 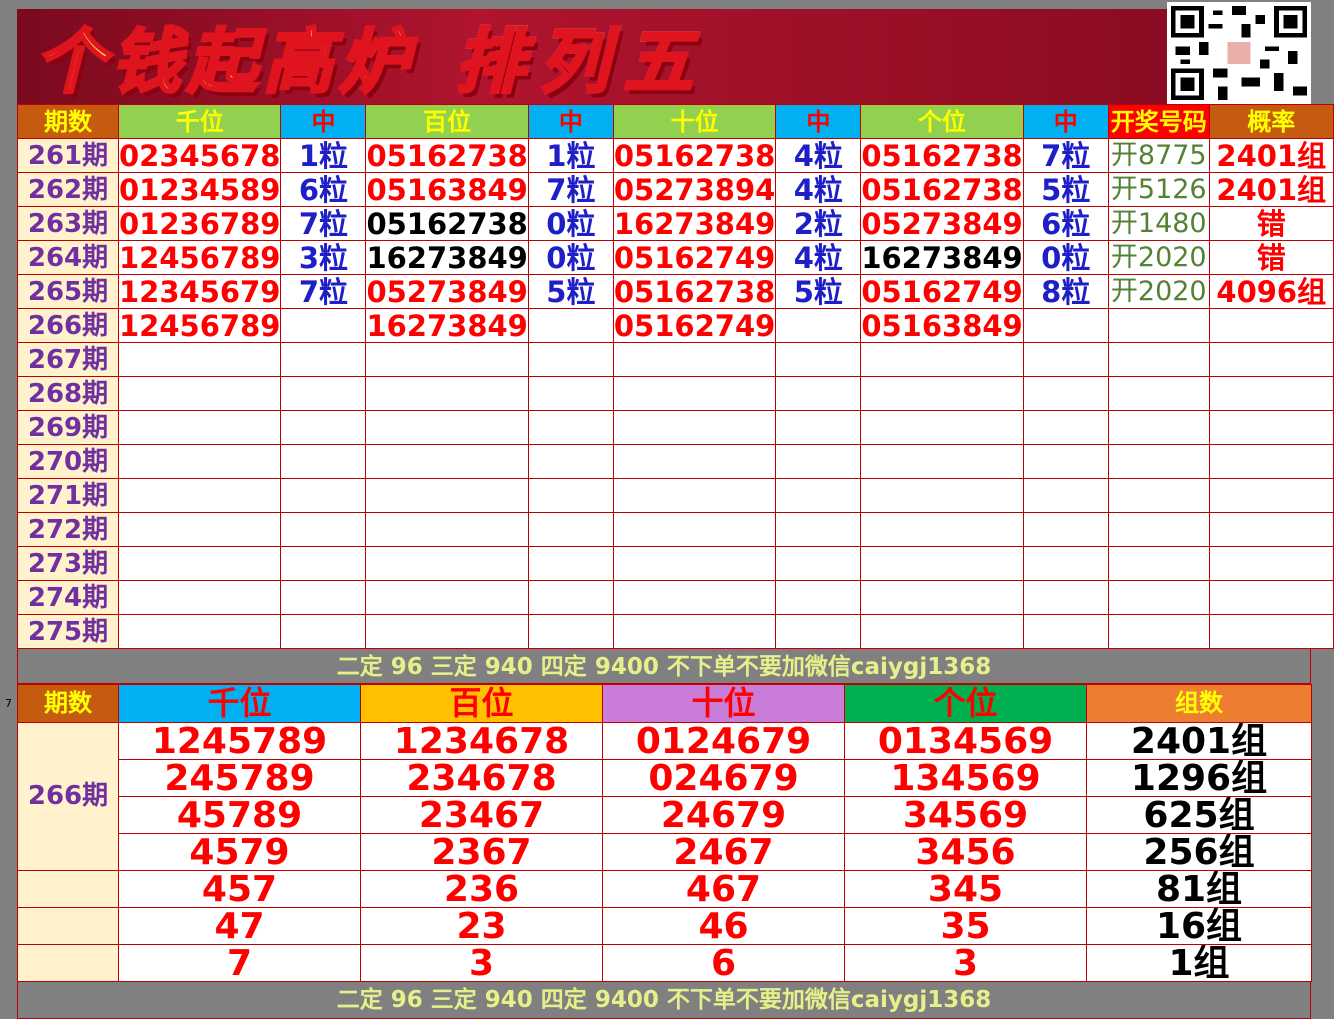 I want to click on period-cell: 262期, so click(x=68, y=189).